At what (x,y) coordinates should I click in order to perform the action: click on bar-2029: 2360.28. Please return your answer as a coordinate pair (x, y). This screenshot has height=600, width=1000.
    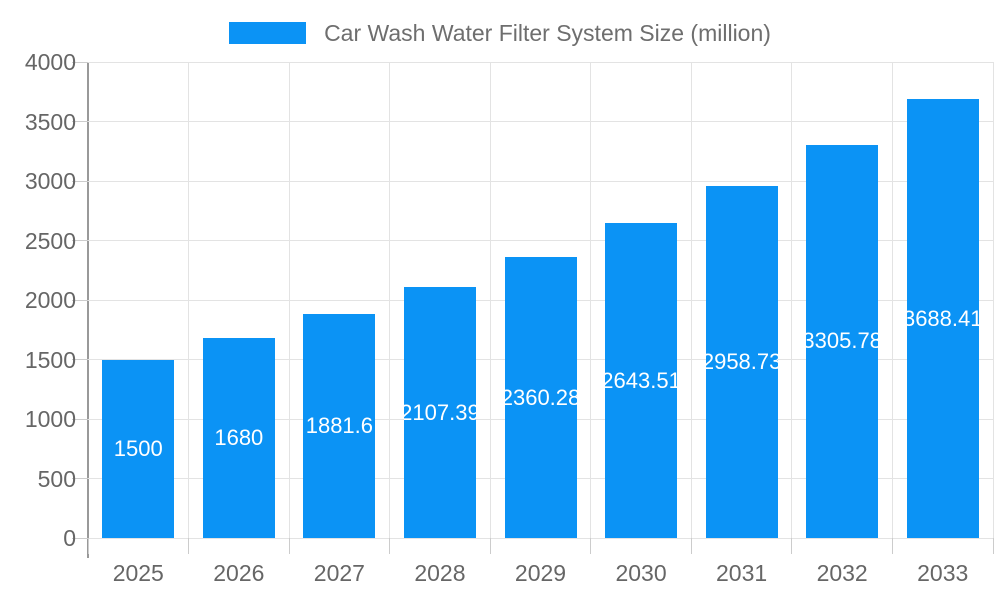
    Looking at the image, I should click on (540, 397).